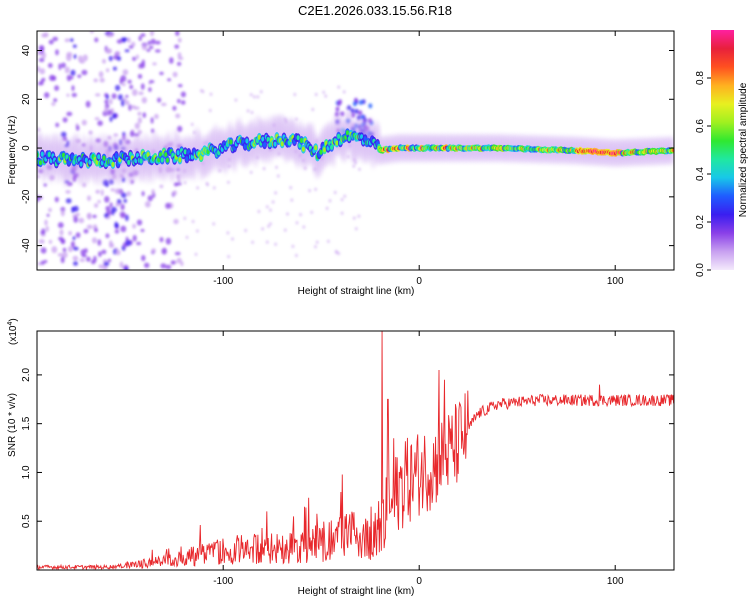 The width and height of the screenshot is (750, 600). I want to click on svg-text: (x104), so click(13, 331).